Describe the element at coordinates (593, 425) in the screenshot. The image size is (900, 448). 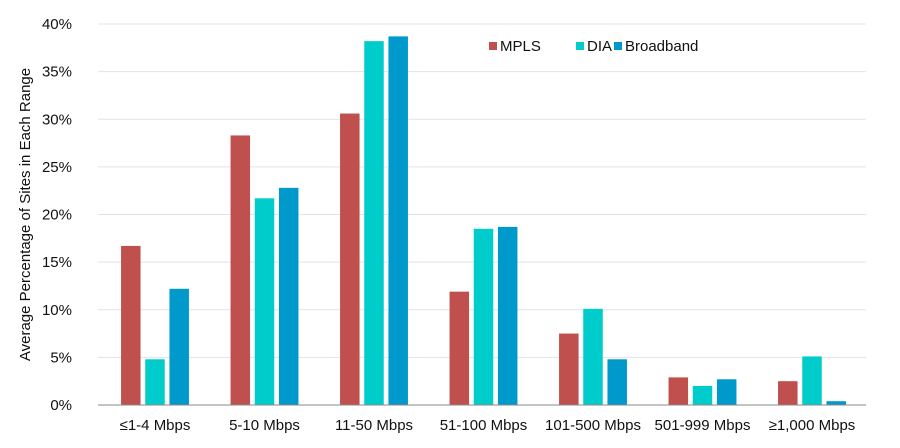
I see `x-tick-label: 101-500 Mbps` at that location.